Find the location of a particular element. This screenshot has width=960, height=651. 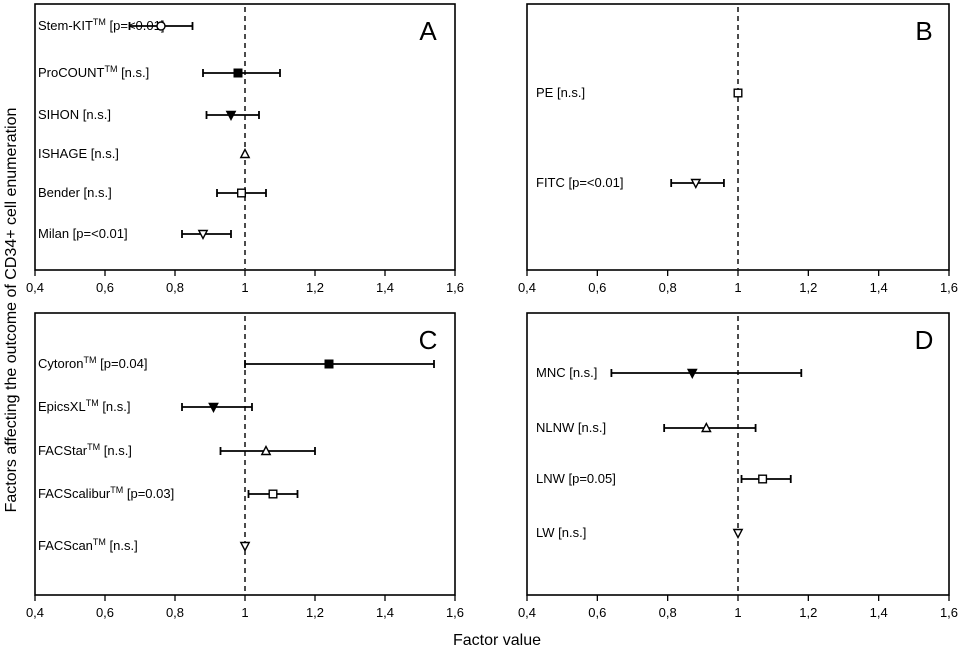

row-label: NLNW [n.s.] is located at coordinates (571, 427).